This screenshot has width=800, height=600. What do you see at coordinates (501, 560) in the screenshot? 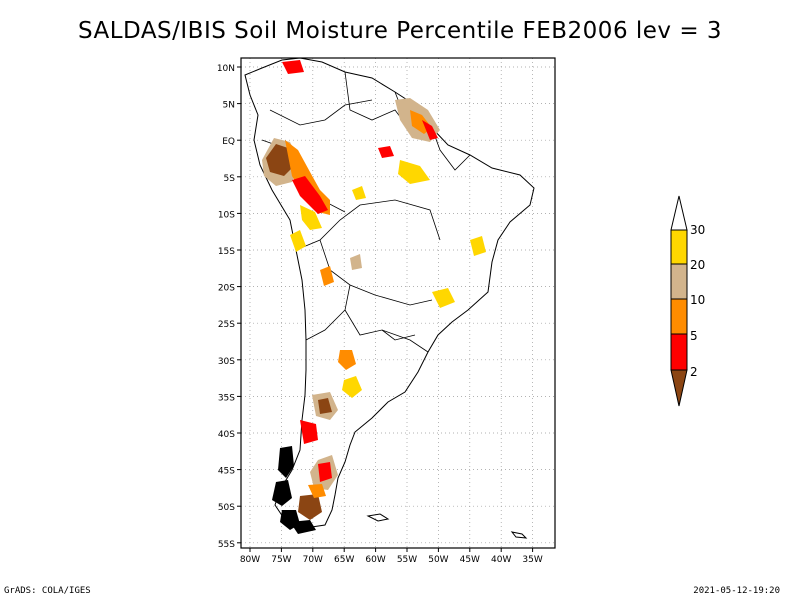
I see `lon-tick-label: 40W` at bounding box center [501, 560].